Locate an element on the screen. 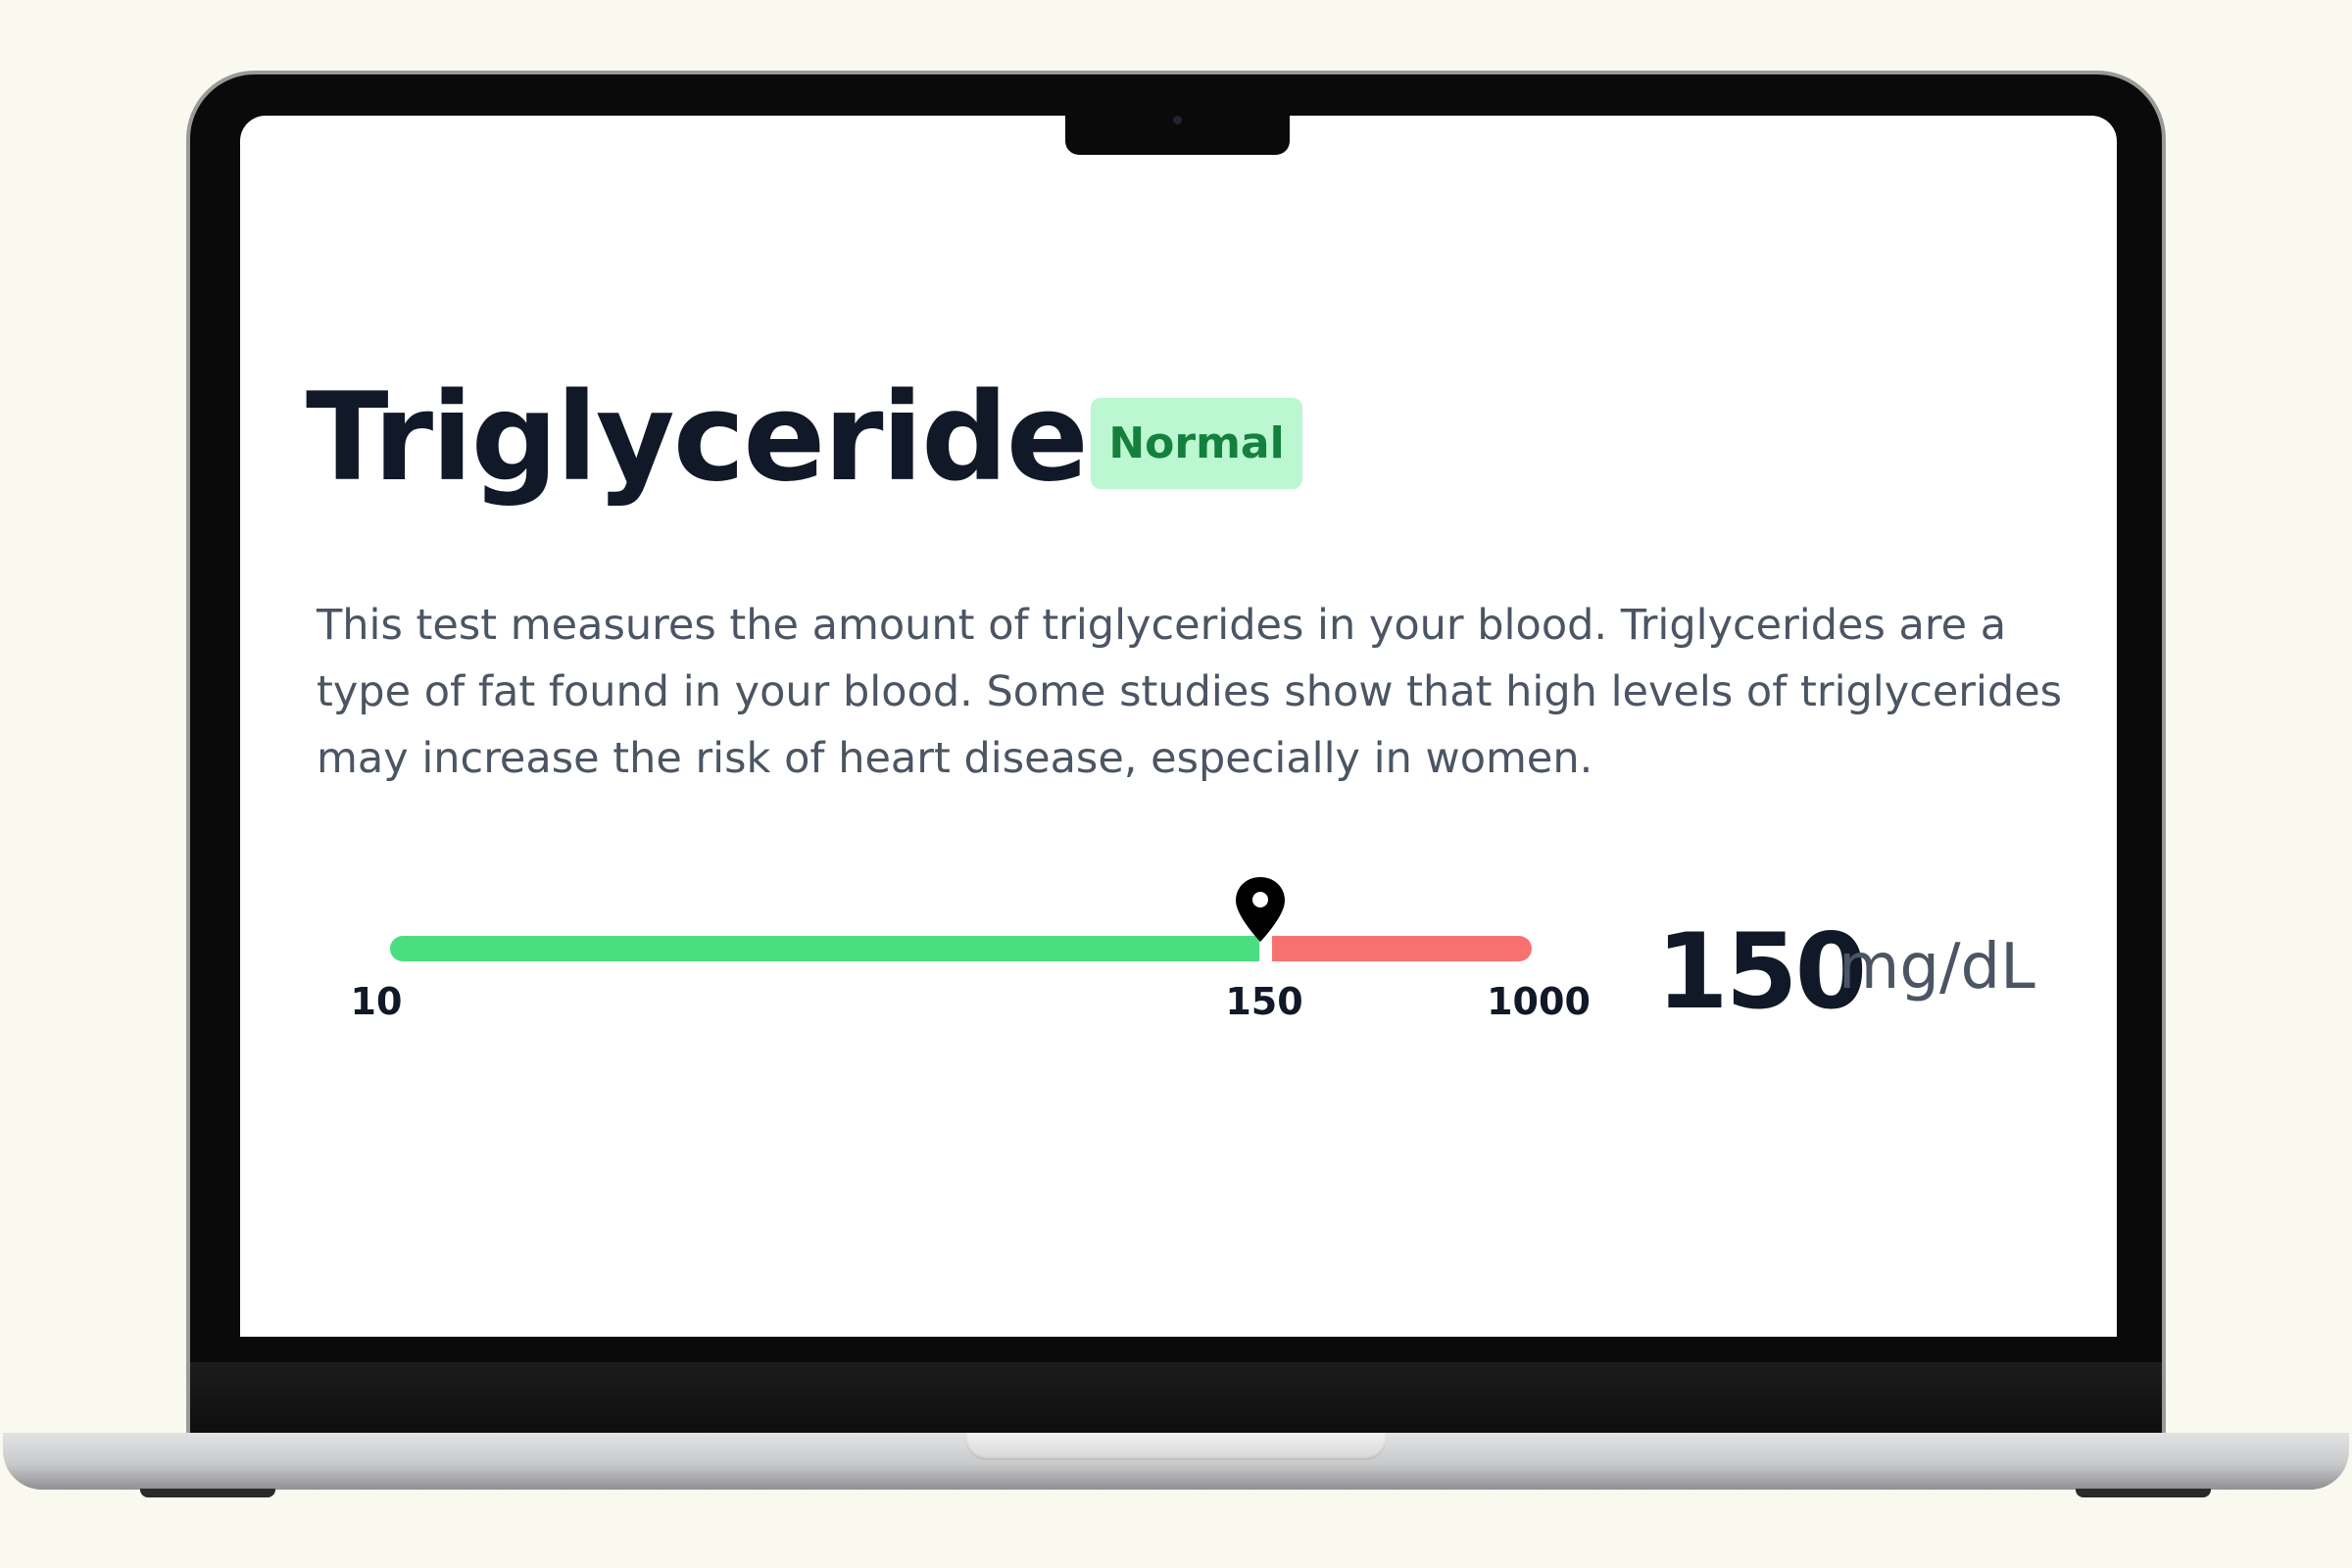  laptop-lid-grip is located at coordinates (1176, 1446).